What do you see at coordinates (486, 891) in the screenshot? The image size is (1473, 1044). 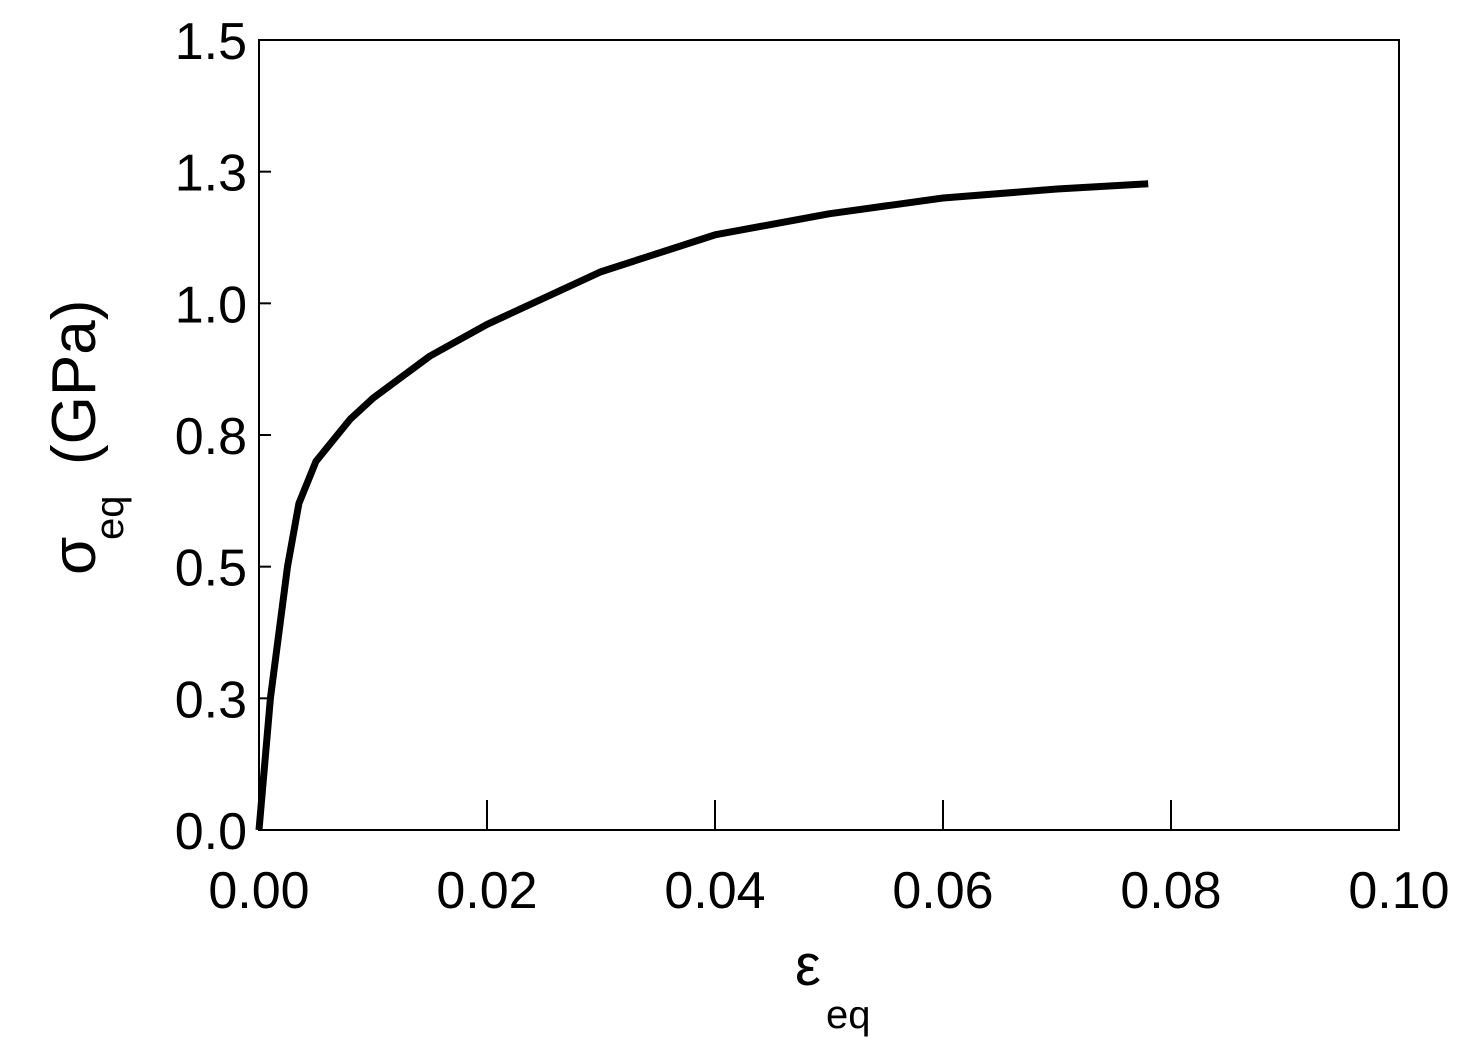 I see `x-tick-label: 0.02` at bounding box center [486, 891].